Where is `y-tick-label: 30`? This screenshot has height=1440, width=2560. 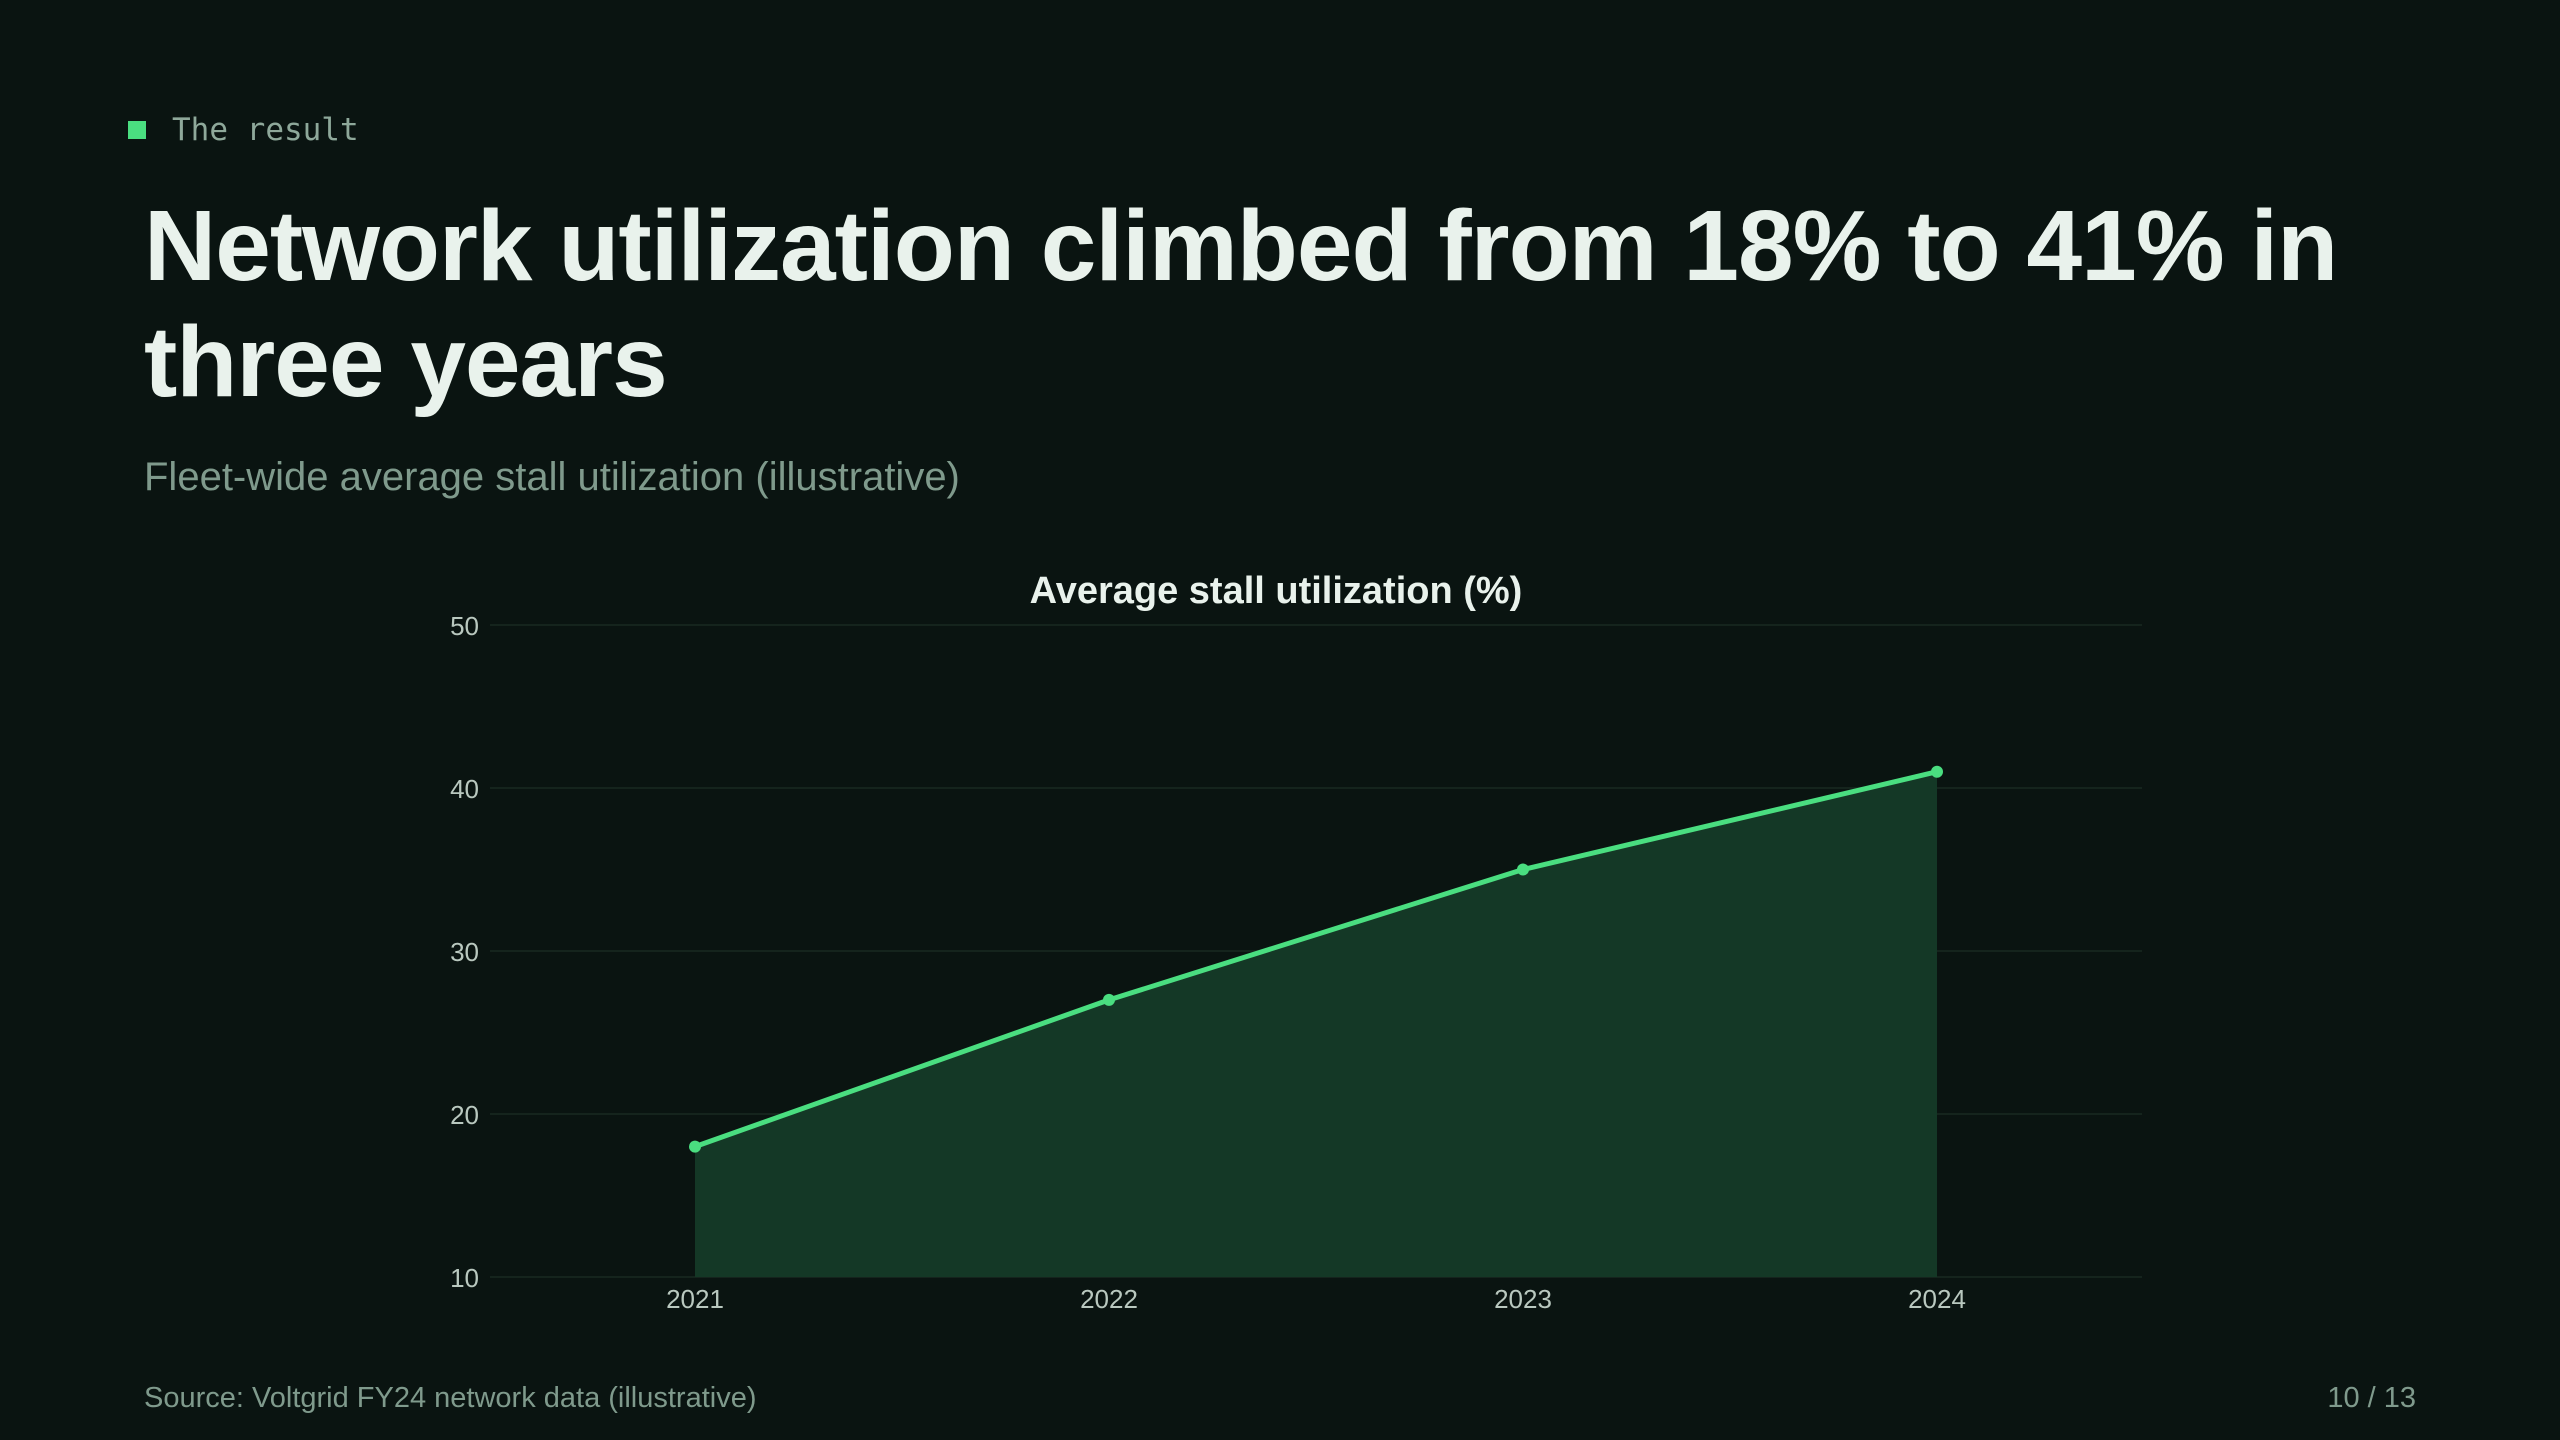
y-tick-label: 30 is located at coordinates (464, 952).